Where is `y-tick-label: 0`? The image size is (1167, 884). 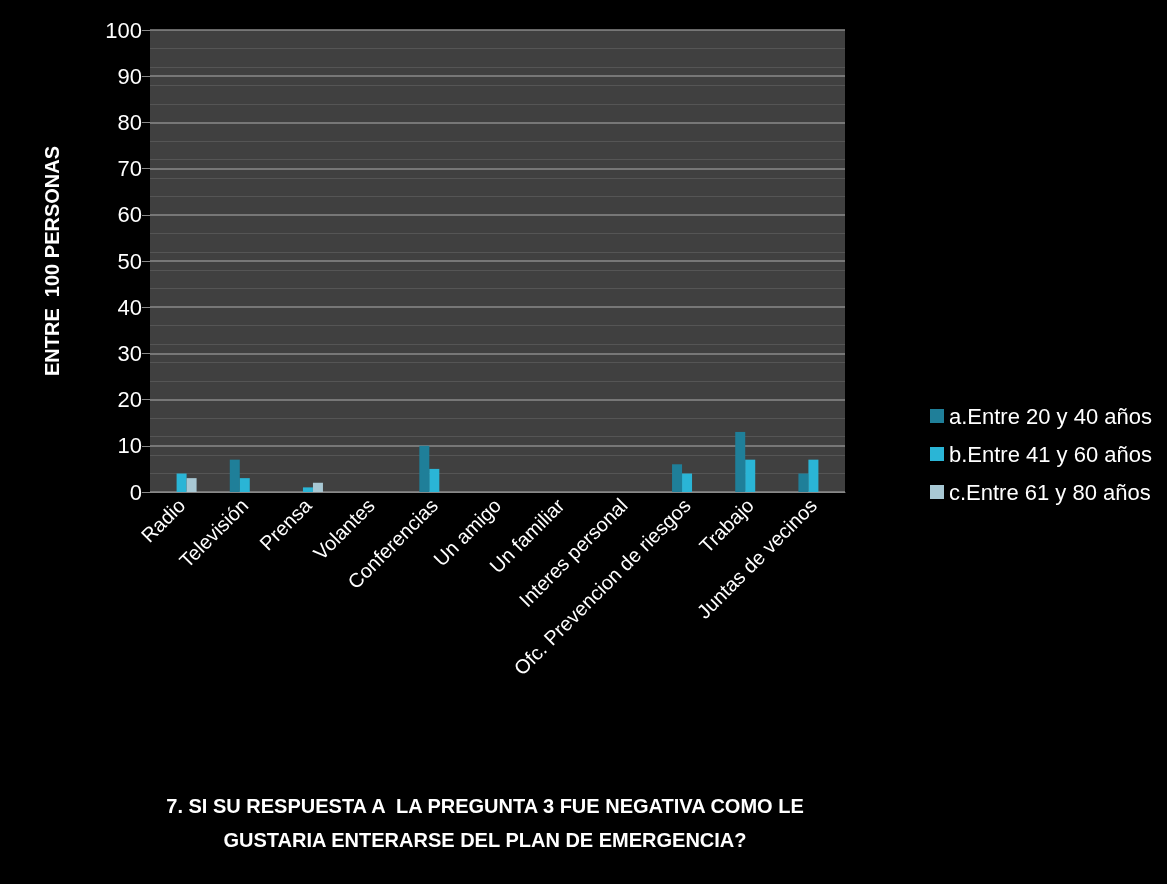
y-tick-label: 0 is located at coordinates (135, 492).